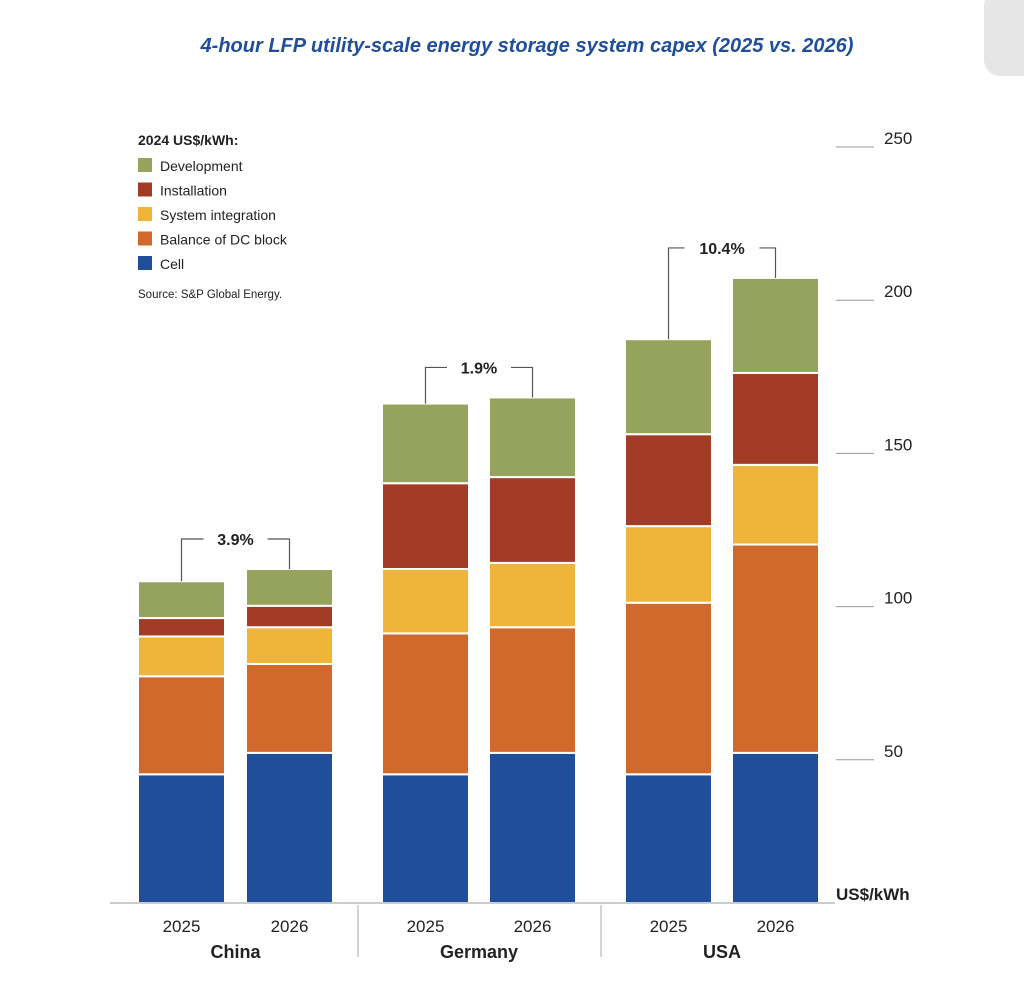 This screenshot has width=1024, height=987. I want to click on legend-label-balance-of-dc-block: Balance of DC block, so click(224, 240).